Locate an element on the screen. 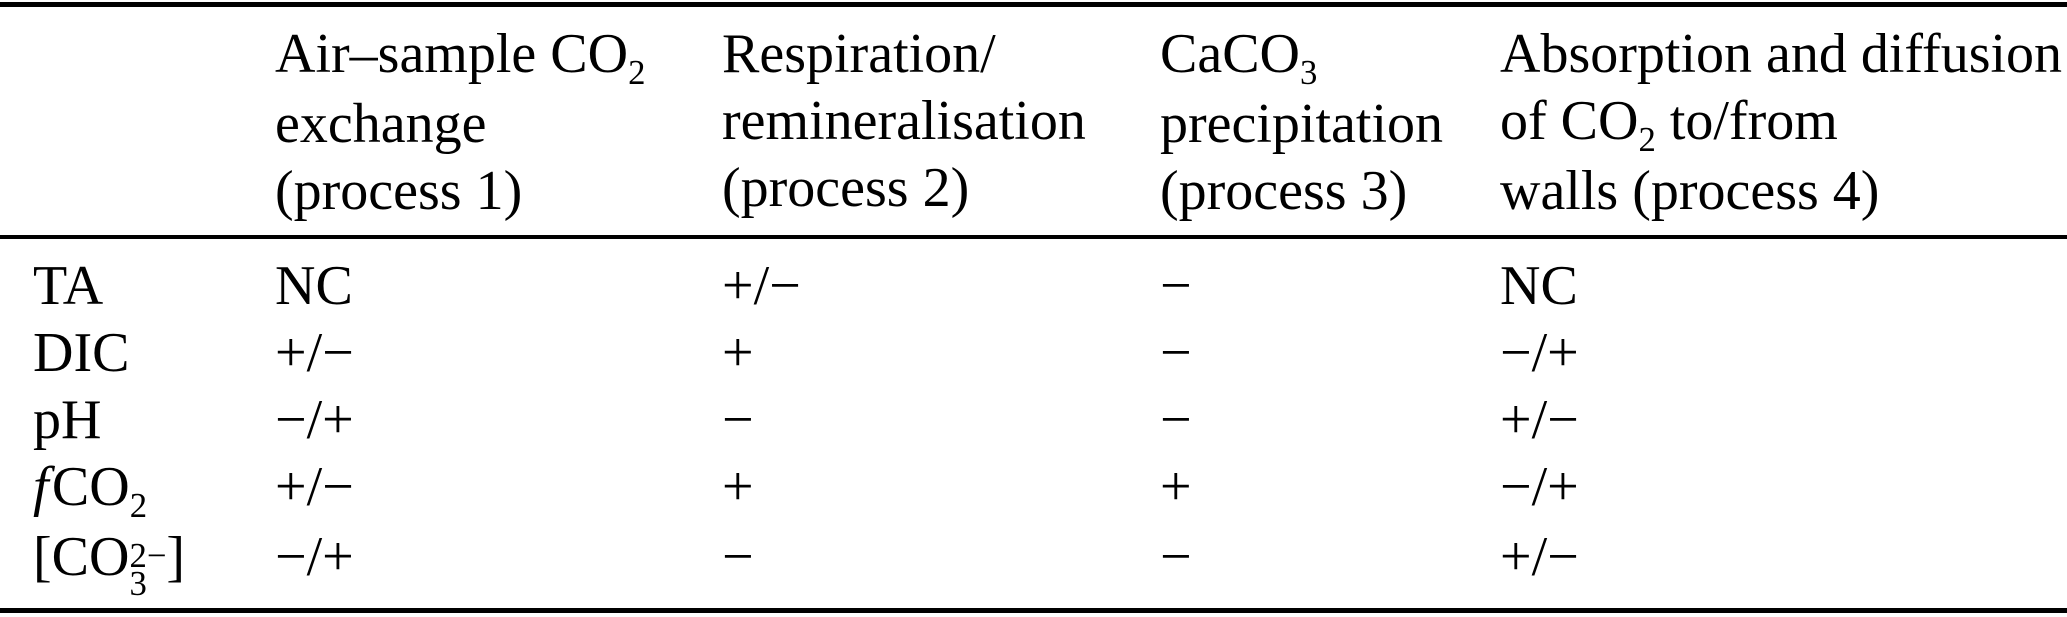  cell-ph-process2: − is located at coordinates (738, 420).